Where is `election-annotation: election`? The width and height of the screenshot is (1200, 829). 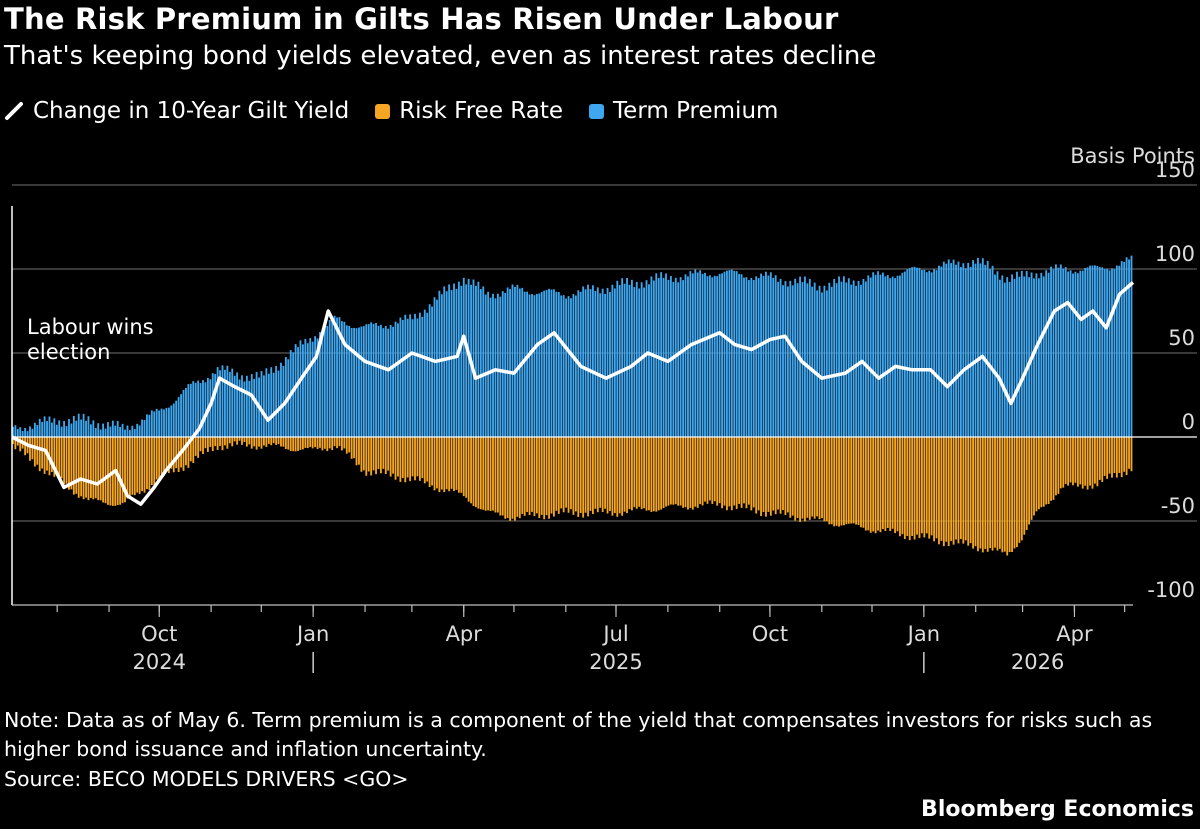
election-annotation: election is located at coordinates (68, 352).